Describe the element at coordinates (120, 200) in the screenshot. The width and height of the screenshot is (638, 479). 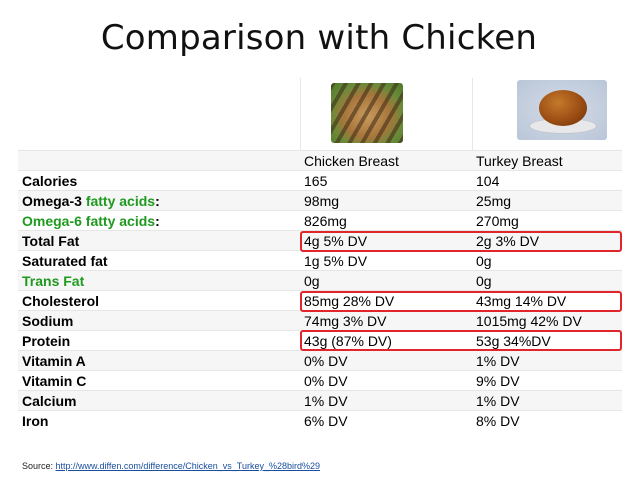
I see `label-green-text: fatty acids` at that location.